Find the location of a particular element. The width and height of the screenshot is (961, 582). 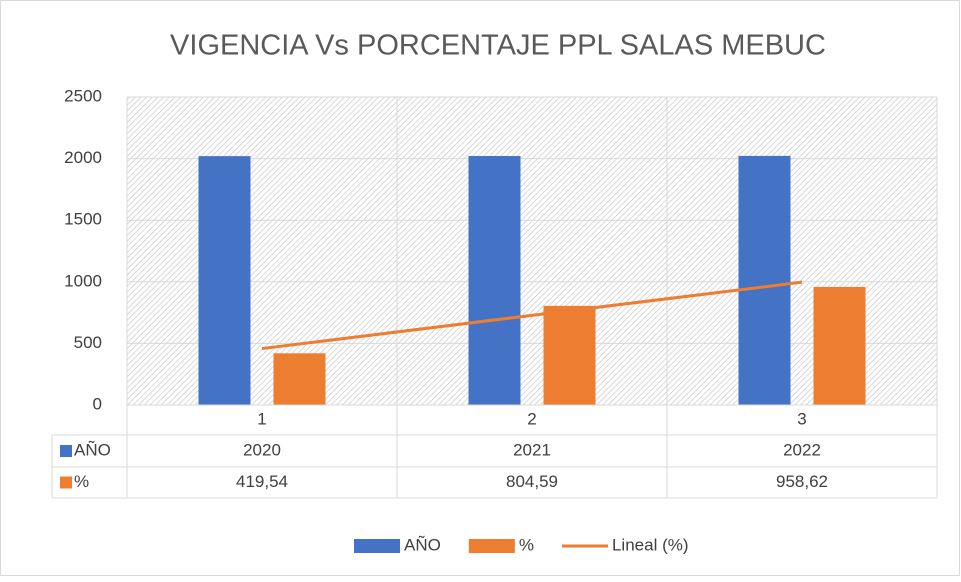

legend-label: Lineal (%) is located at coordinates (650, 544).